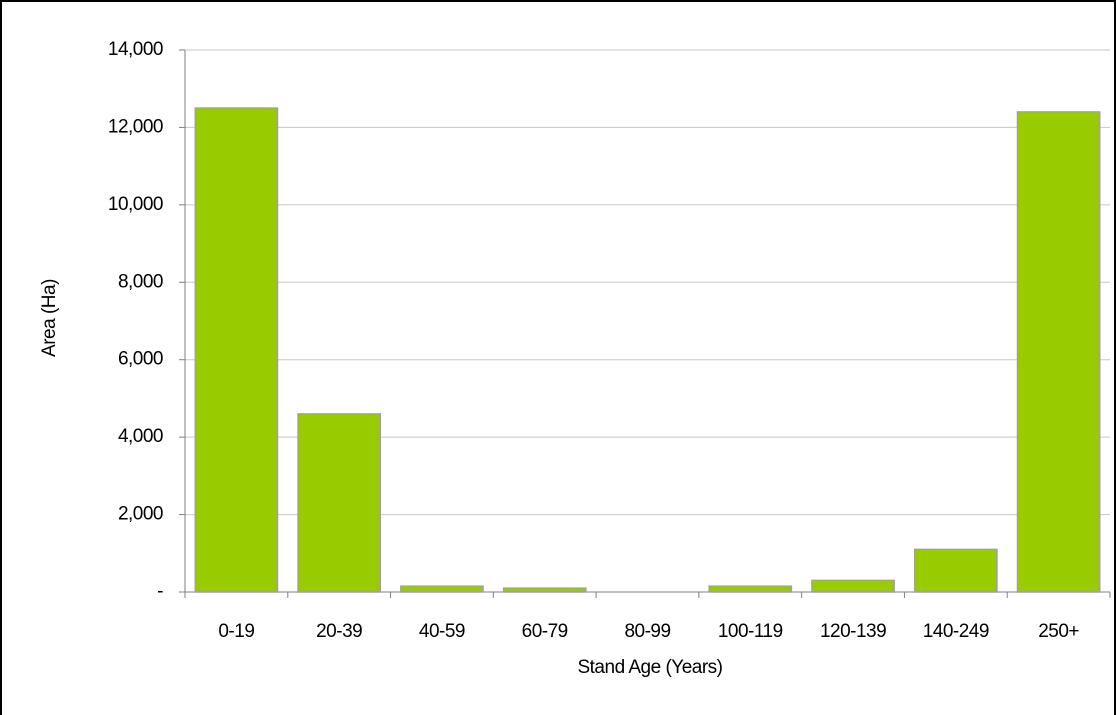  Describe the element at coordinates (135, 49) in the screenshot. I see `y-tick-label: 14,000` at that location.